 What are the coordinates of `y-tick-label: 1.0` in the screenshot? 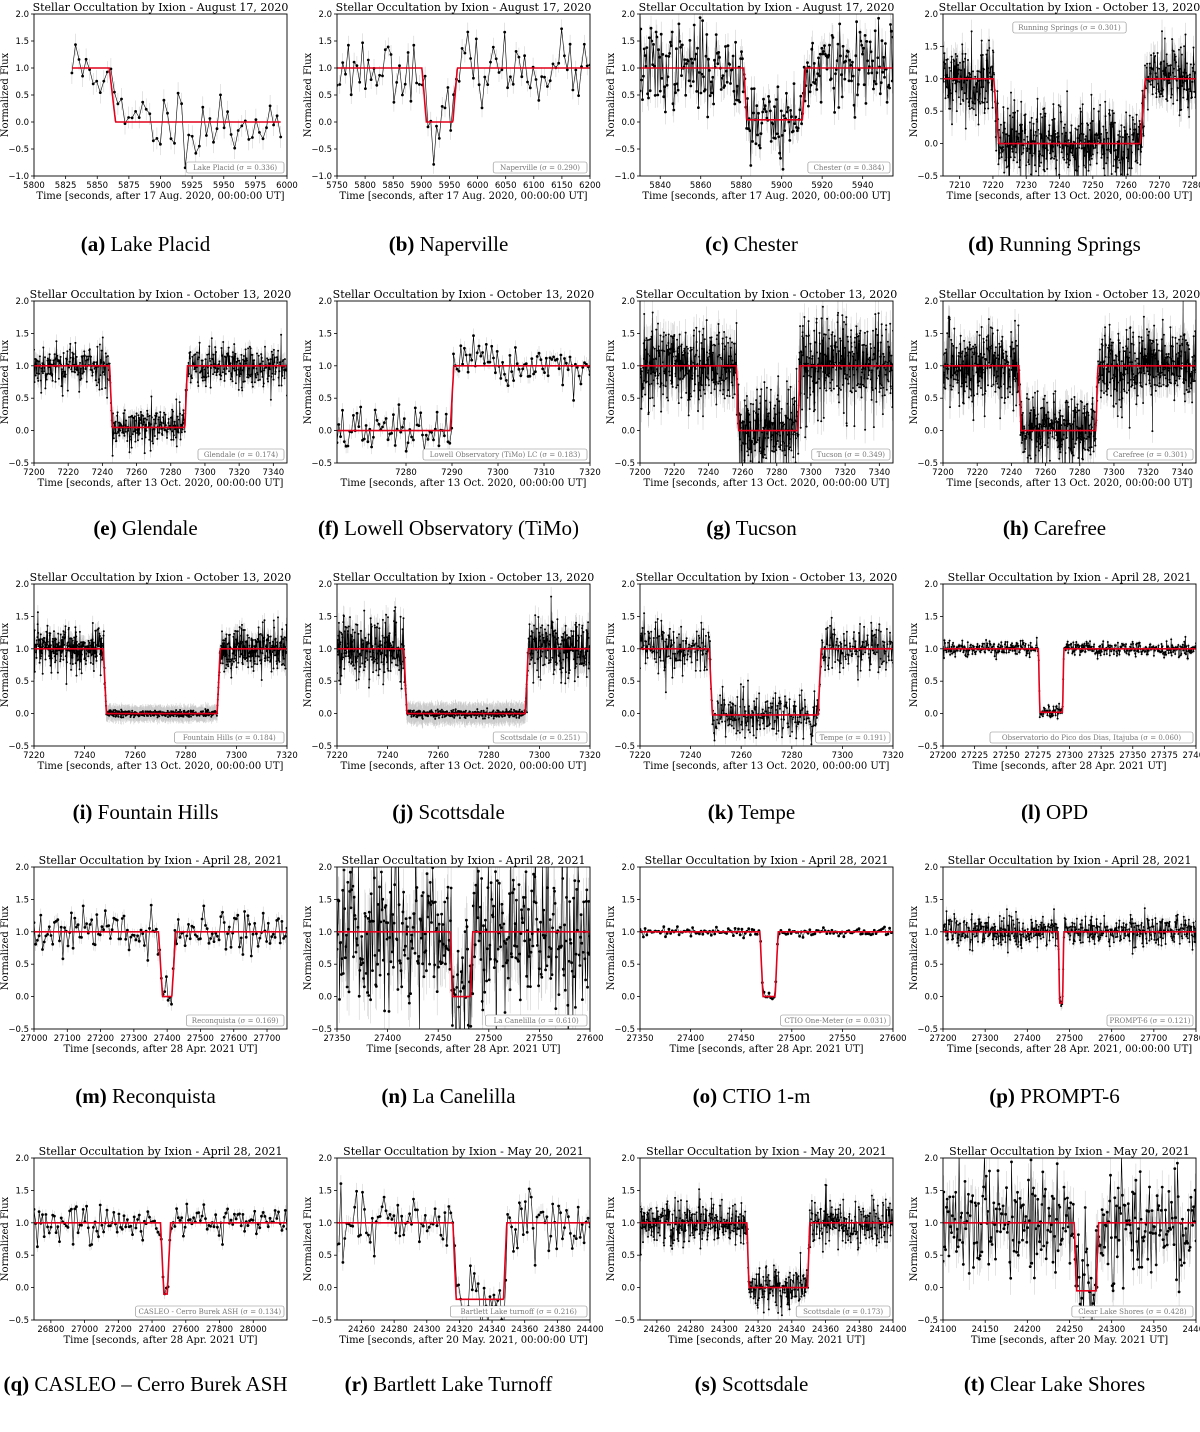 It's located at (628, 69).